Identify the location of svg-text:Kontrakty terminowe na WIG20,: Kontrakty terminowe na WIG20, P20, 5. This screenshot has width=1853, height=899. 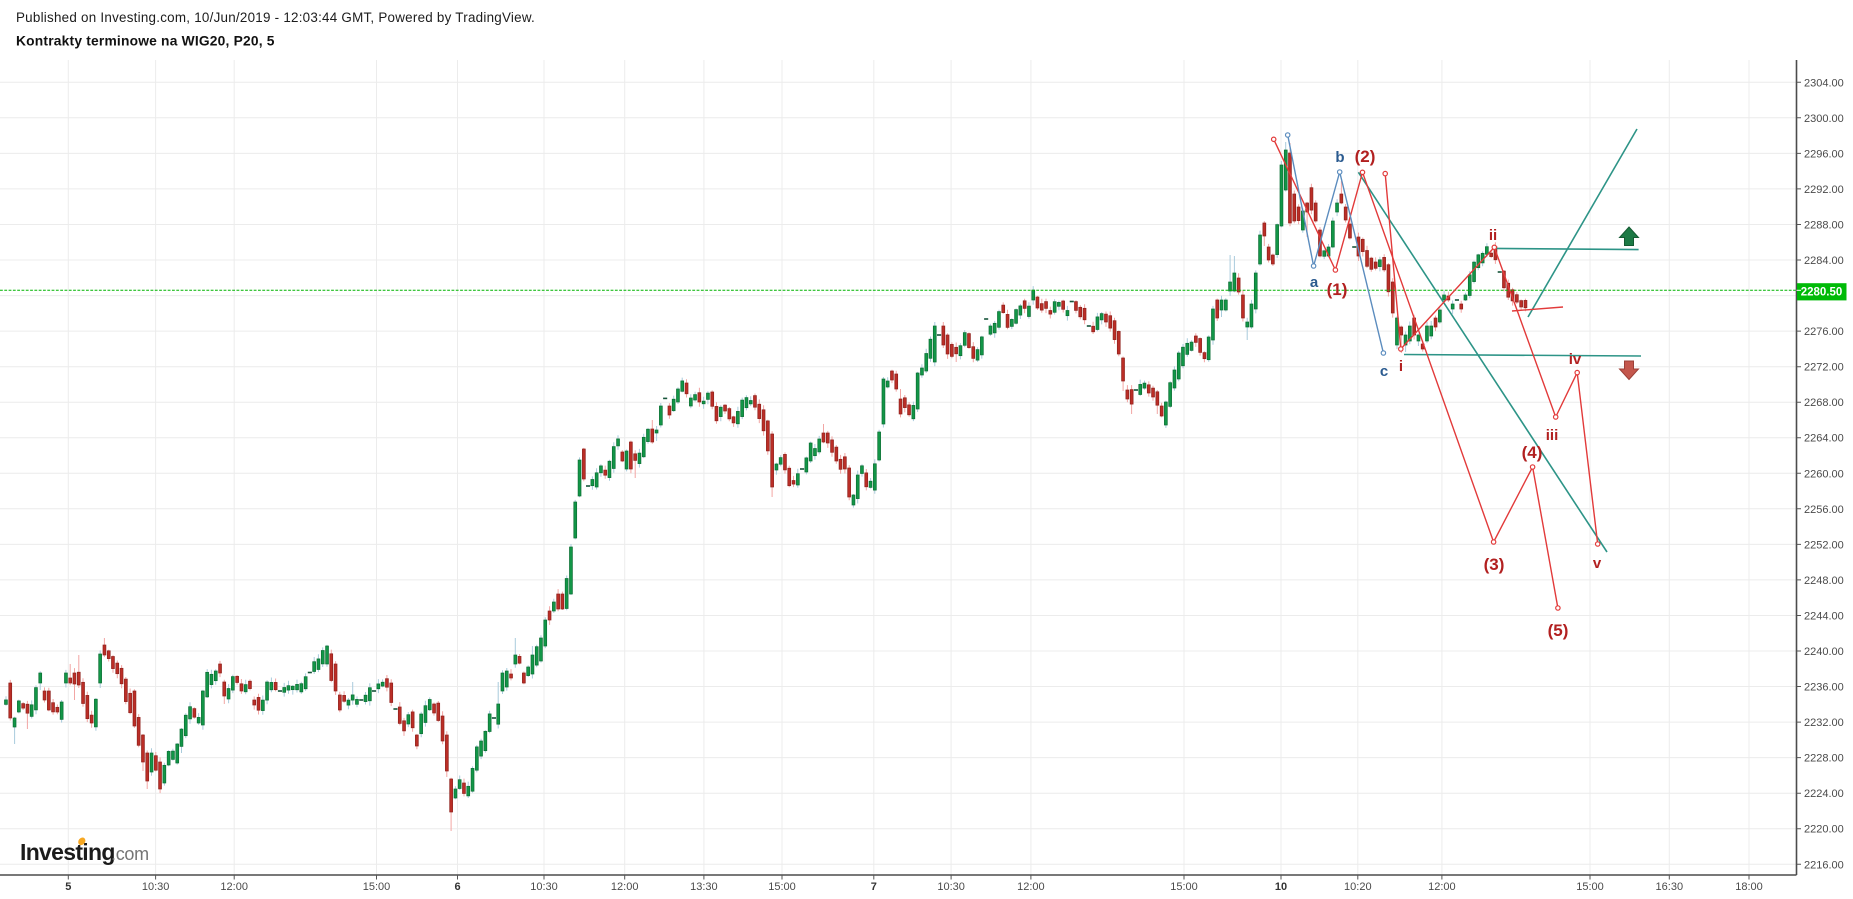
(145, 40).